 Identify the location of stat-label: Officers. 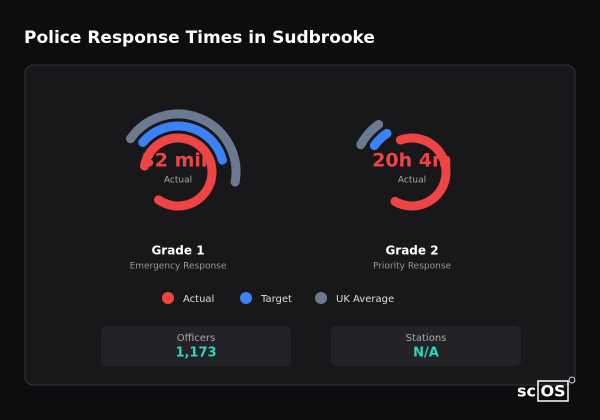
(196, 338).